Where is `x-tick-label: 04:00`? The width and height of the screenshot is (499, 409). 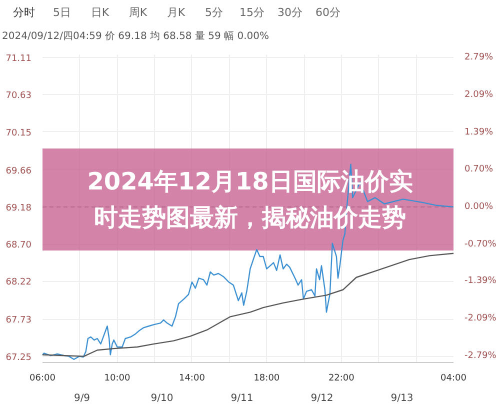
x-tick-label: 04:00 is located at coordinates (453, 379).